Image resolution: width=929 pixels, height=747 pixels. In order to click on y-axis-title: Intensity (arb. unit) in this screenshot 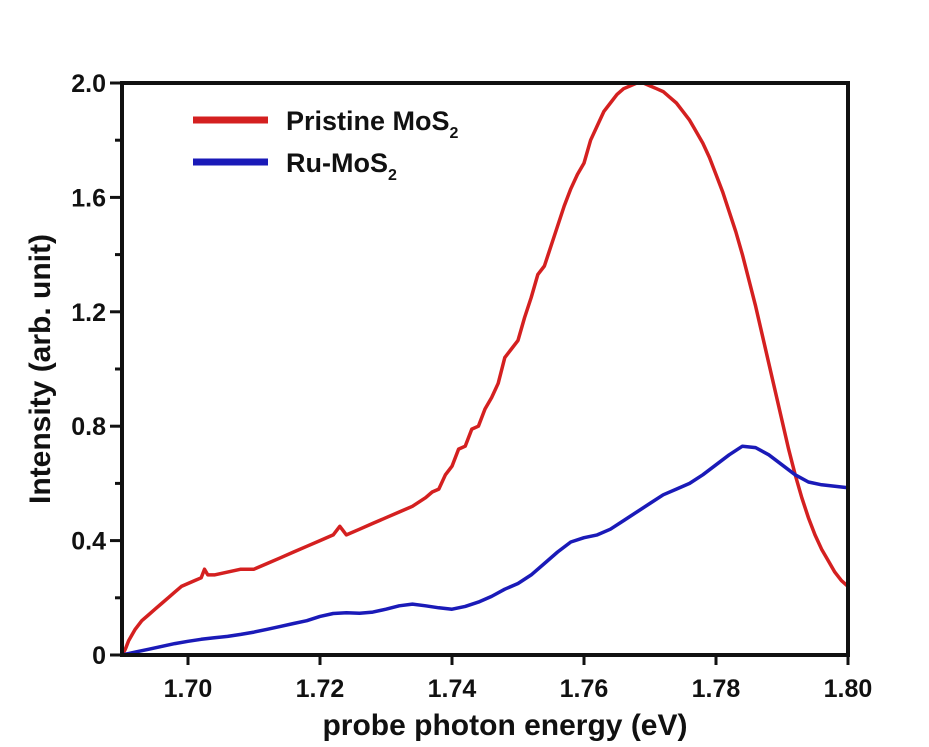, I will do `click(40, 369)`.